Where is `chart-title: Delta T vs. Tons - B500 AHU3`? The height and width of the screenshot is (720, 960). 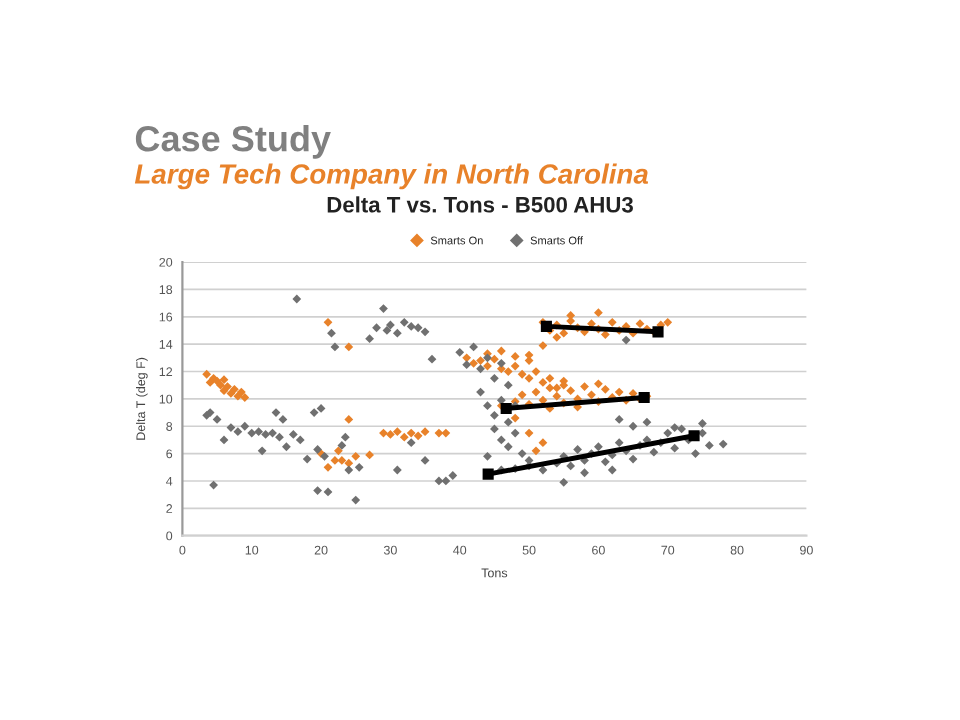
chart-title: Delta T vs. Tons - B500 AHU3 is located at coordinates (480, 204).